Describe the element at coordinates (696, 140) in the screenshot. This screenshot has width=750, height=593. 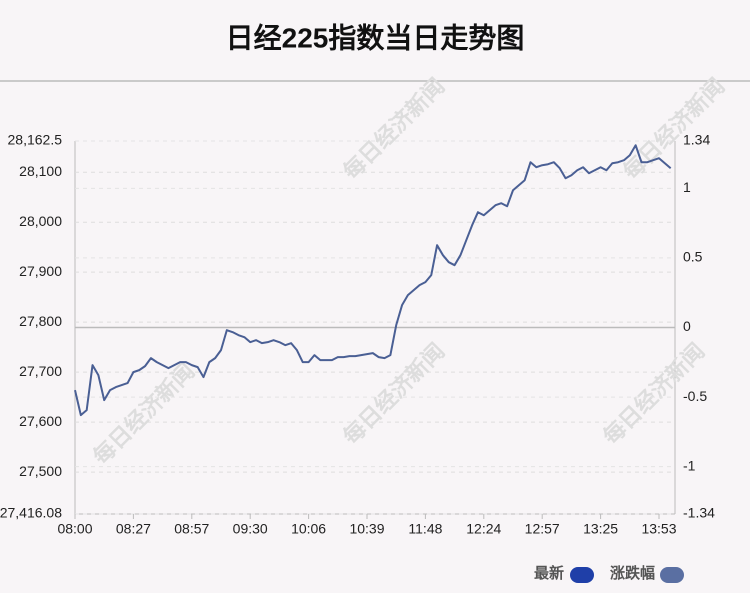
I see `y2-tick-label: 1.34` at that location.